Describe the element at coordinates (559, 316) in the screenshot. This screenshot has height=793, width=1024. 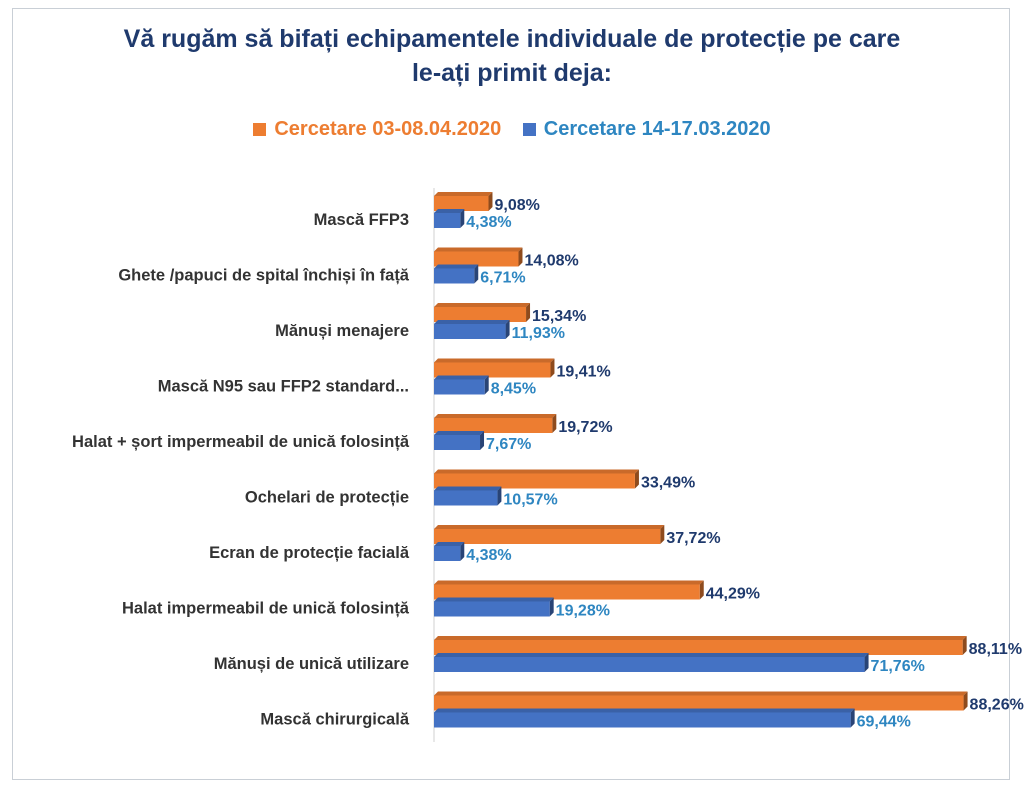
I see `data-label: 15,34%` at that location.